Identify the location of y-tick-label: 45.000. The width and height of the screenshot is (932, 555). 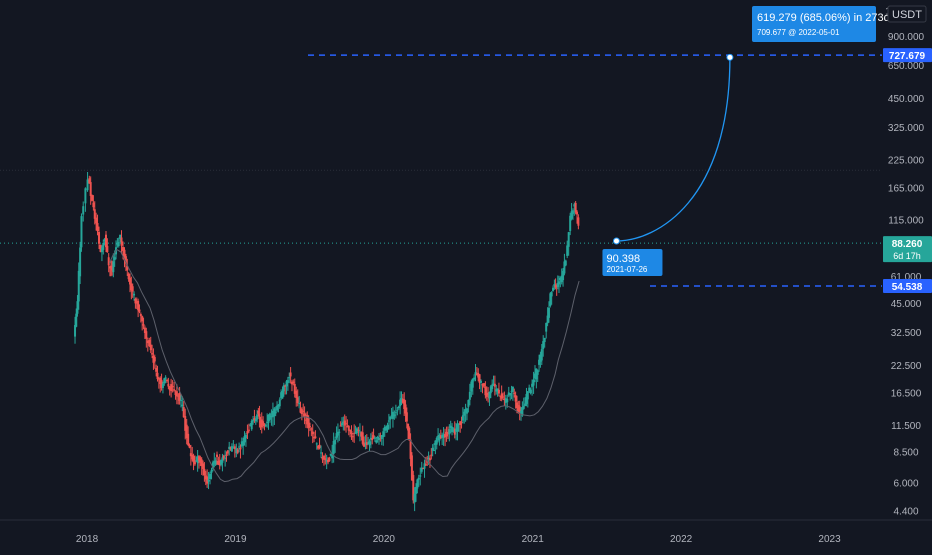
(906, 304).